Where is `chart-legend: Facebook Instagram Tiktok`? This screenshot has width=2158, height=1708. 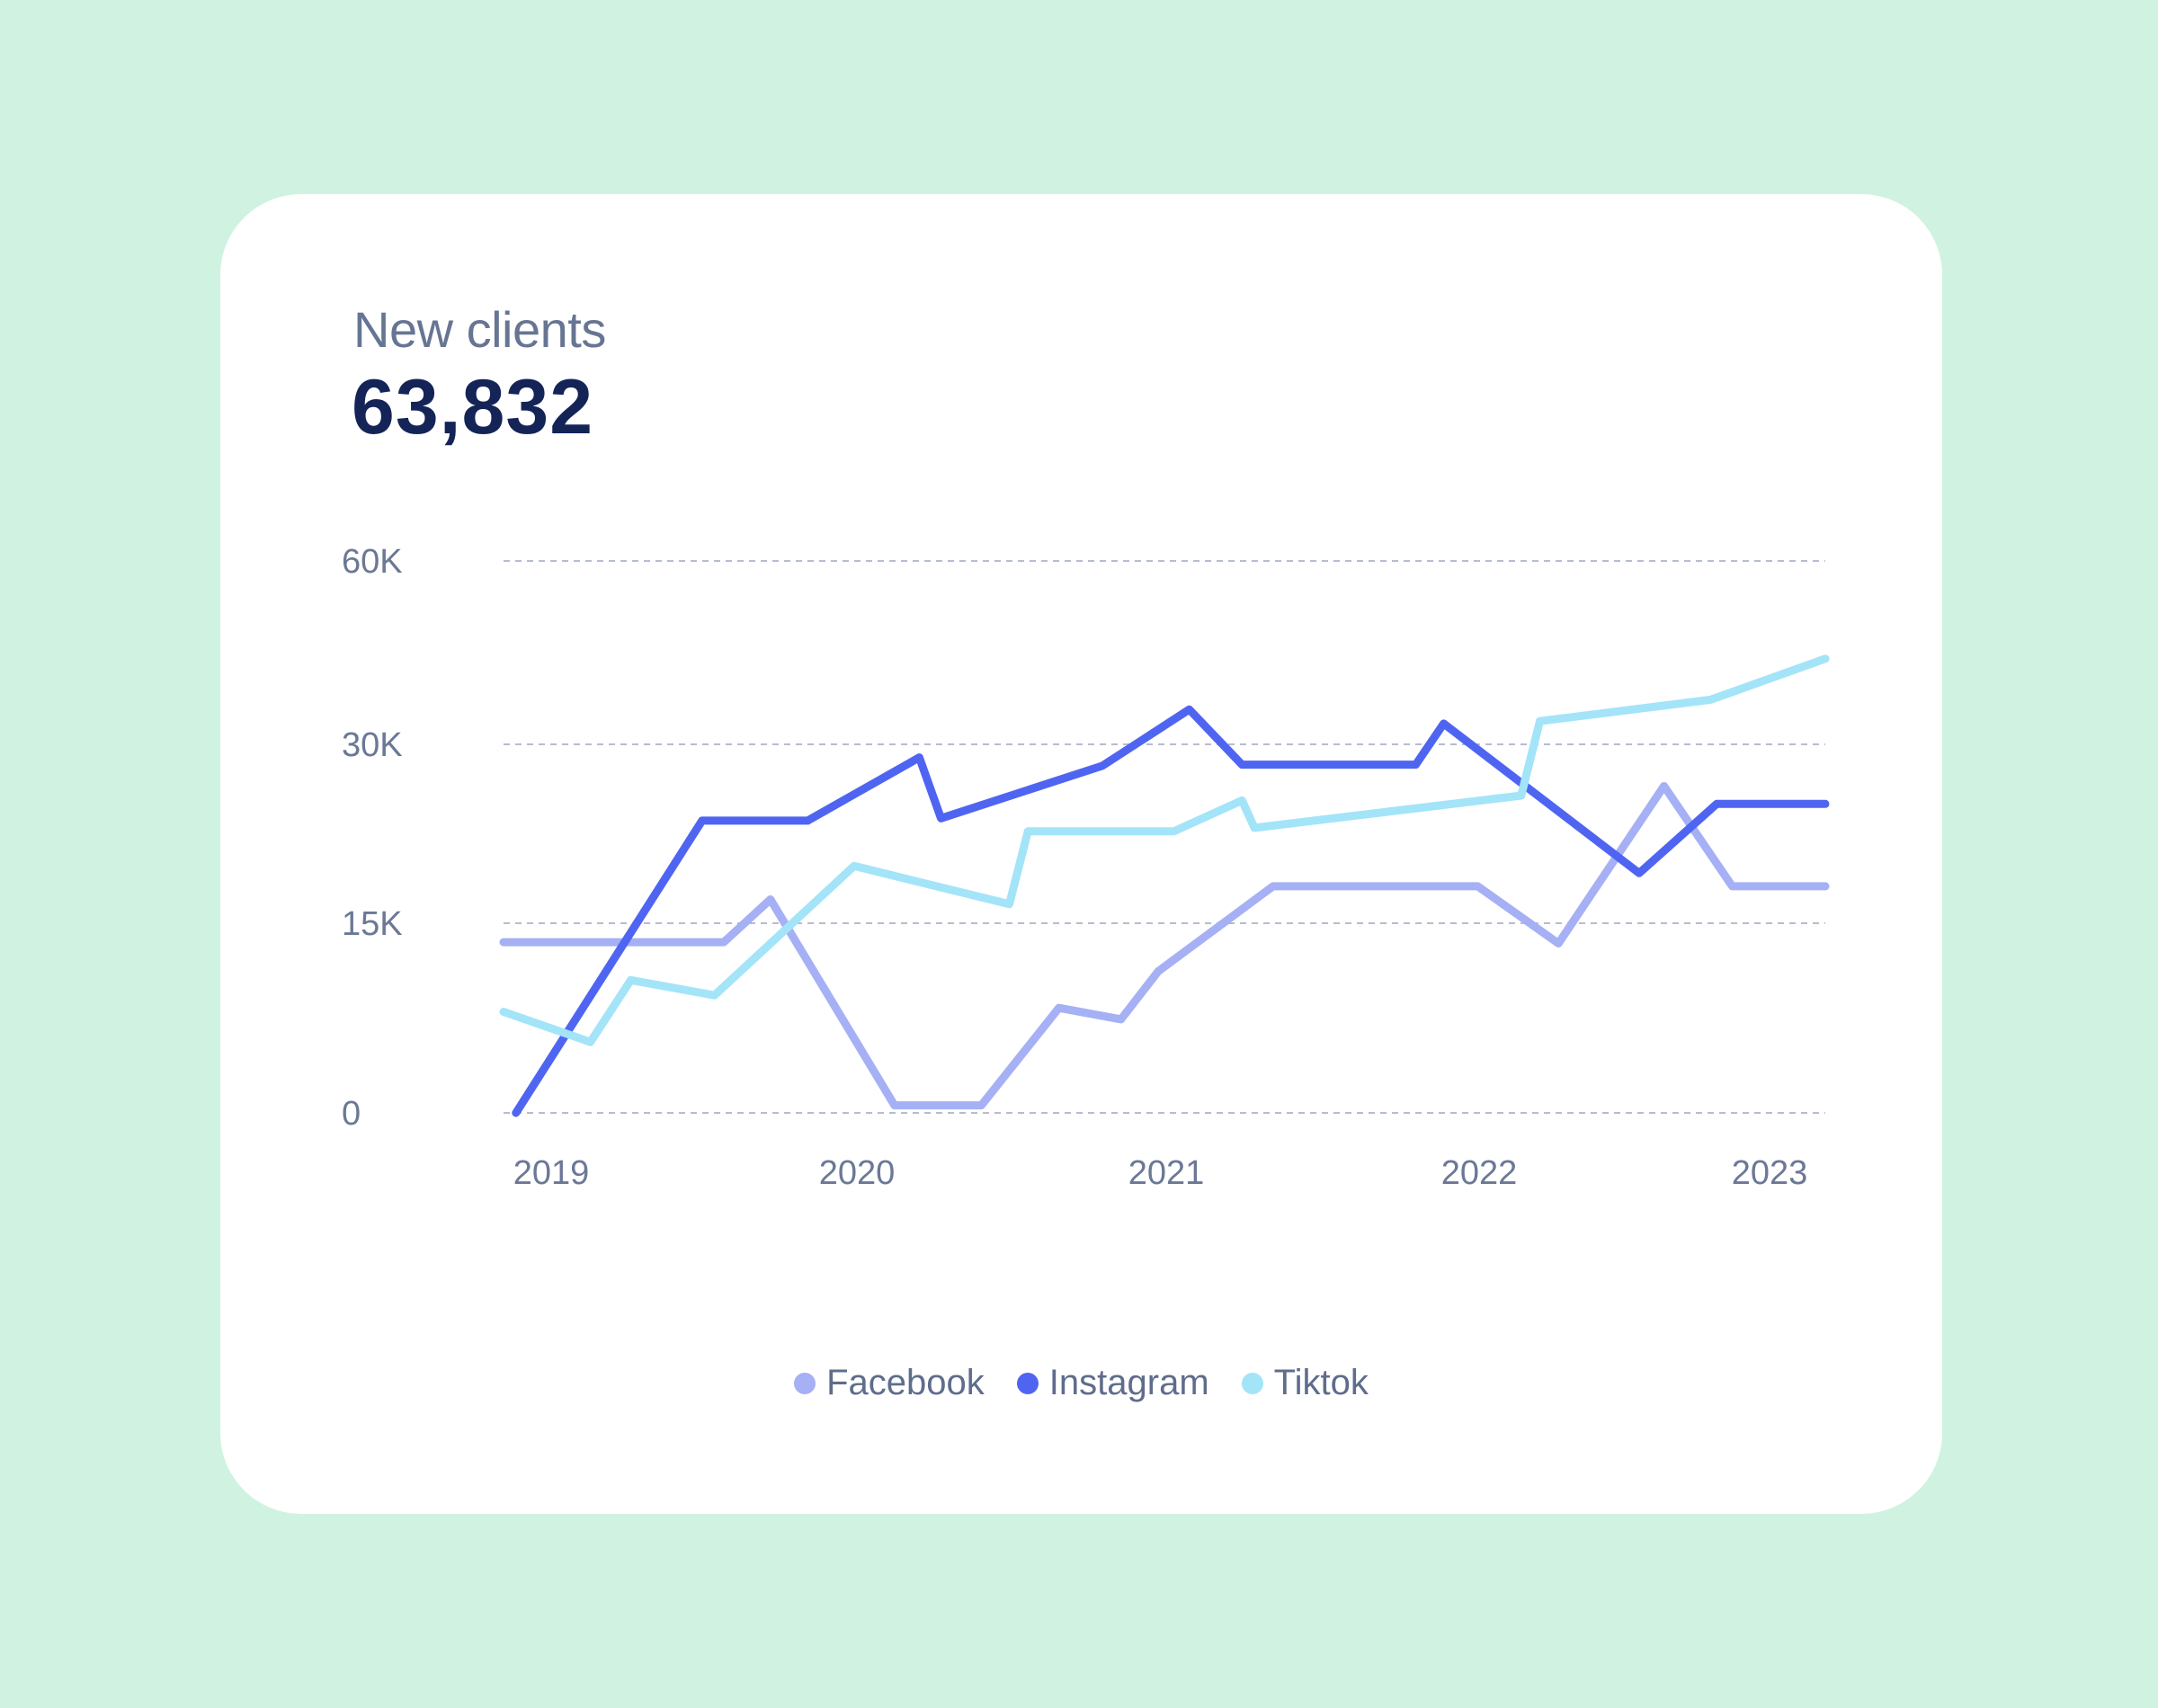 chart-legend: Facebook Instagram Tiktok is located at coordinates (1081, 1383).